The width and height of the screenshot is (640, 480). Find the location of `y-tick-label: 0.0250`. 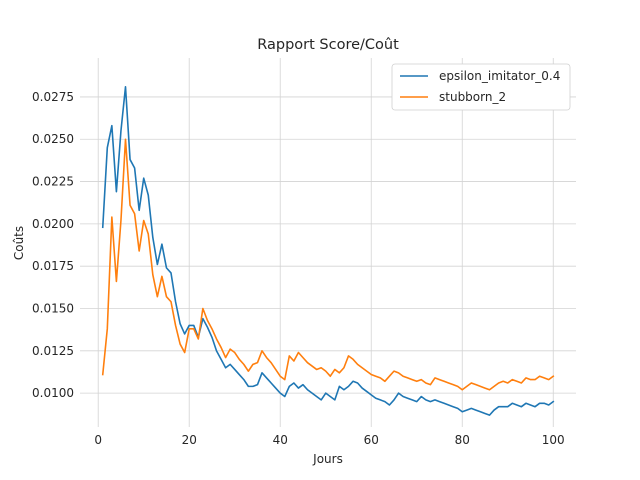

y-tick-label: 0.0250 is located at coordinates (53, 139).